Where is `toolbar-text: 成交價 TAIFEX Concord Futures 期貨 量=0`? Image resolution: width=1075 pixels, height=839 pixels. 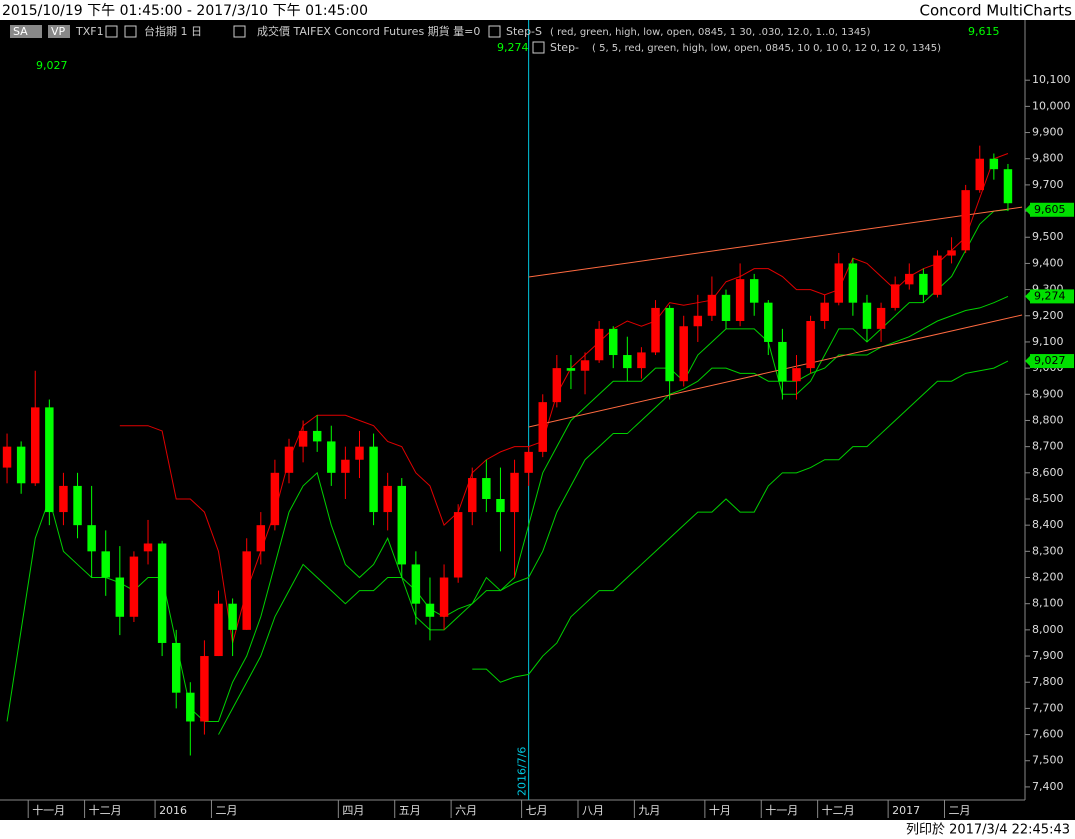
toolbar-text: 成交價 TAIFEX Concord Futures 期貨 量=0 is located at coordinates (368, 31).